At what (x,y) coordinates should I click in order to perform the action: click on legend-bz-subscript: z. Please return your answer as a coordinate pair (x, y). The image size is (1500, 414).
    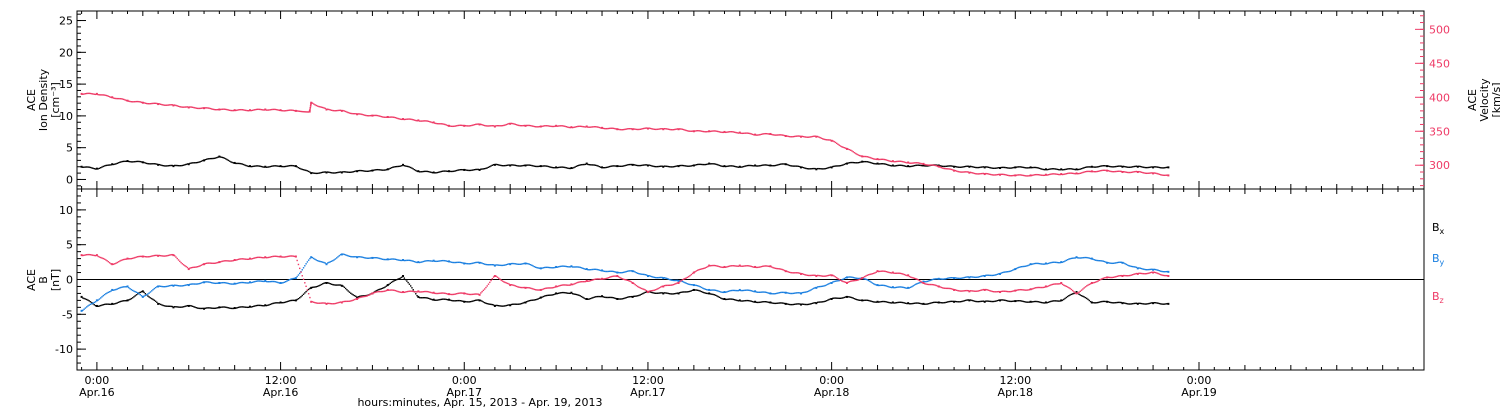
    Looking at the image, I should click on (1442, 300).